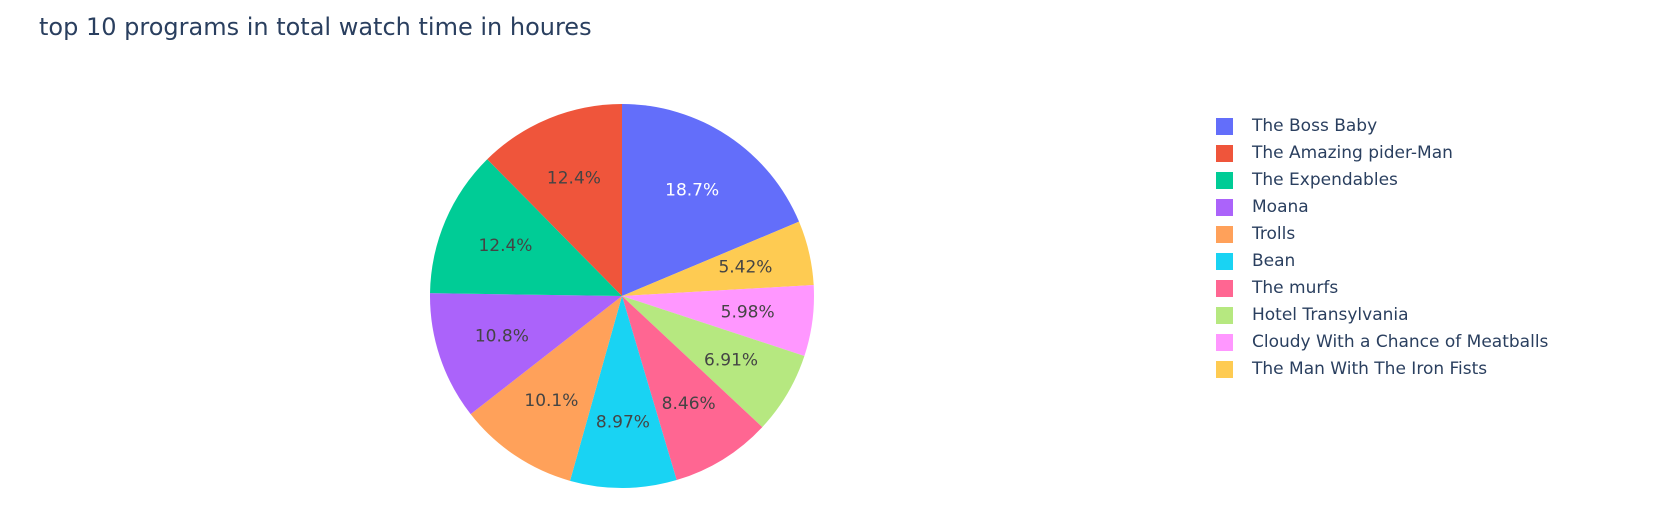  I want to click on legend-item: The Man With The Iron Fists, so click(1351, 369).